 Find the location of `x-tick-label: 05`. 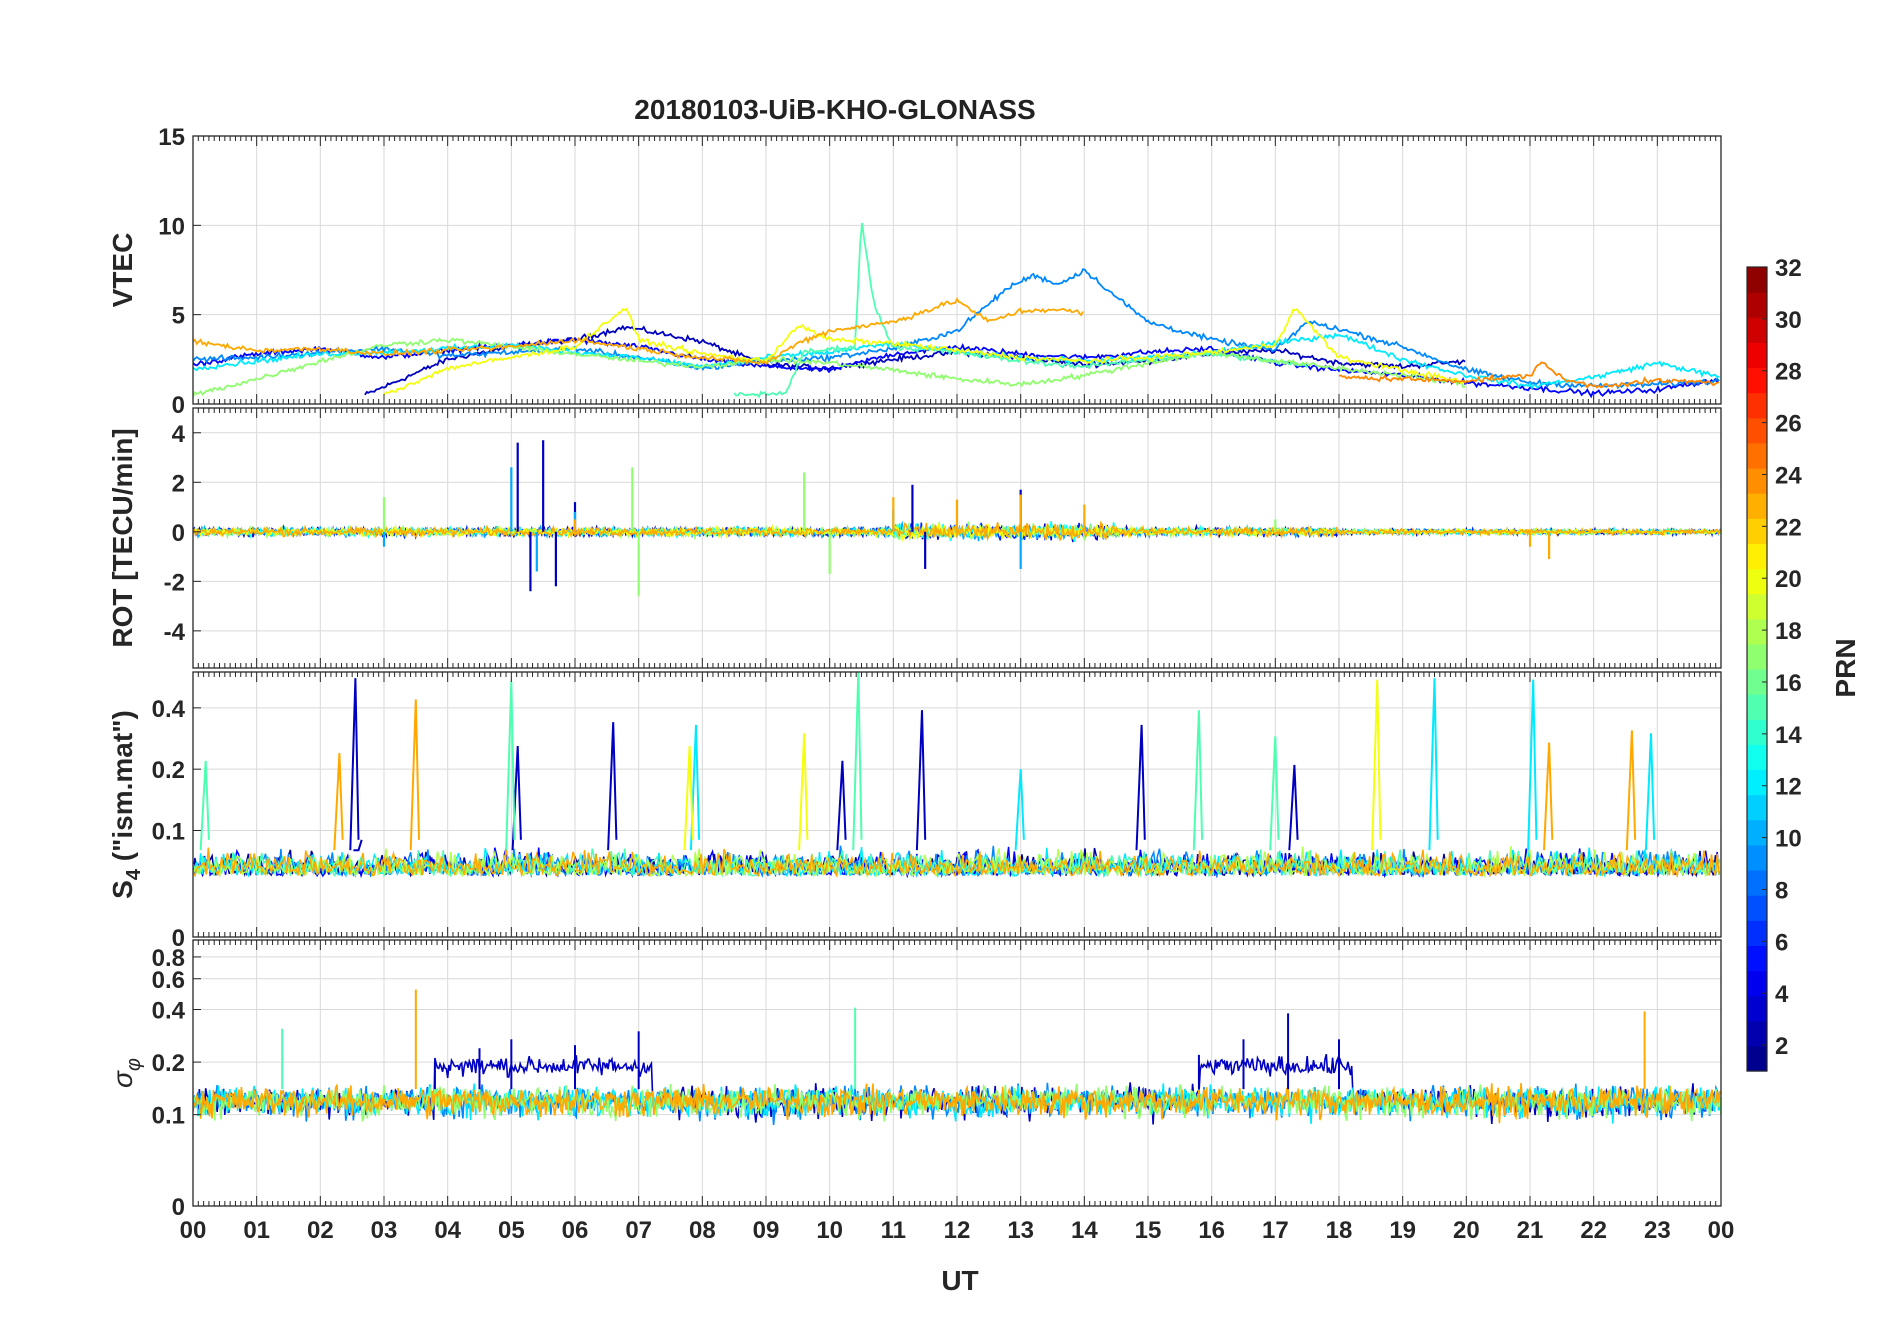

x-tick-label: 05 is located at coordinates (511, 1230).